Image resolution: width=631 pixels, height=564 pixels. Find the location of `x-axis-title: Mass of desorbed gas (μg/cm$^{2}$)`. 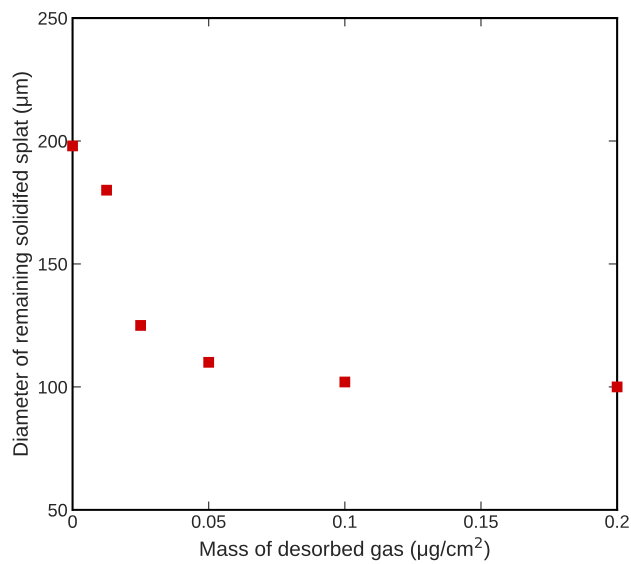

x-axis-title: Mass of desorbed gas (μg/cm$^{2}$) is located at coordinates (345, 548).